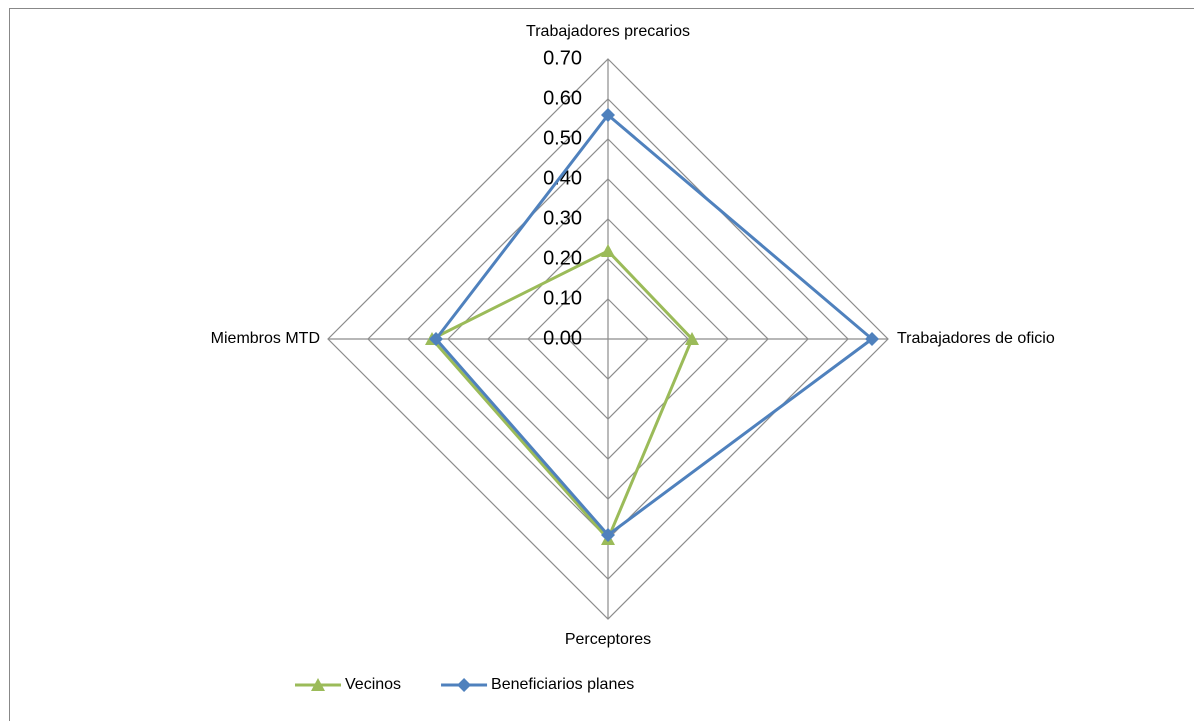 The image size is (1194, 721). What do you see at coordinates (562, 684) in the screenshot?
I see `legend-label: Beneficiarios planes` at bounding box center [562, 684].